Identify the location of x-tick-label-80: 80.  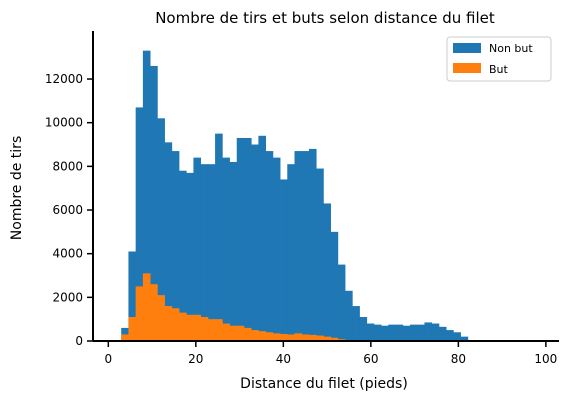
(458, 359).